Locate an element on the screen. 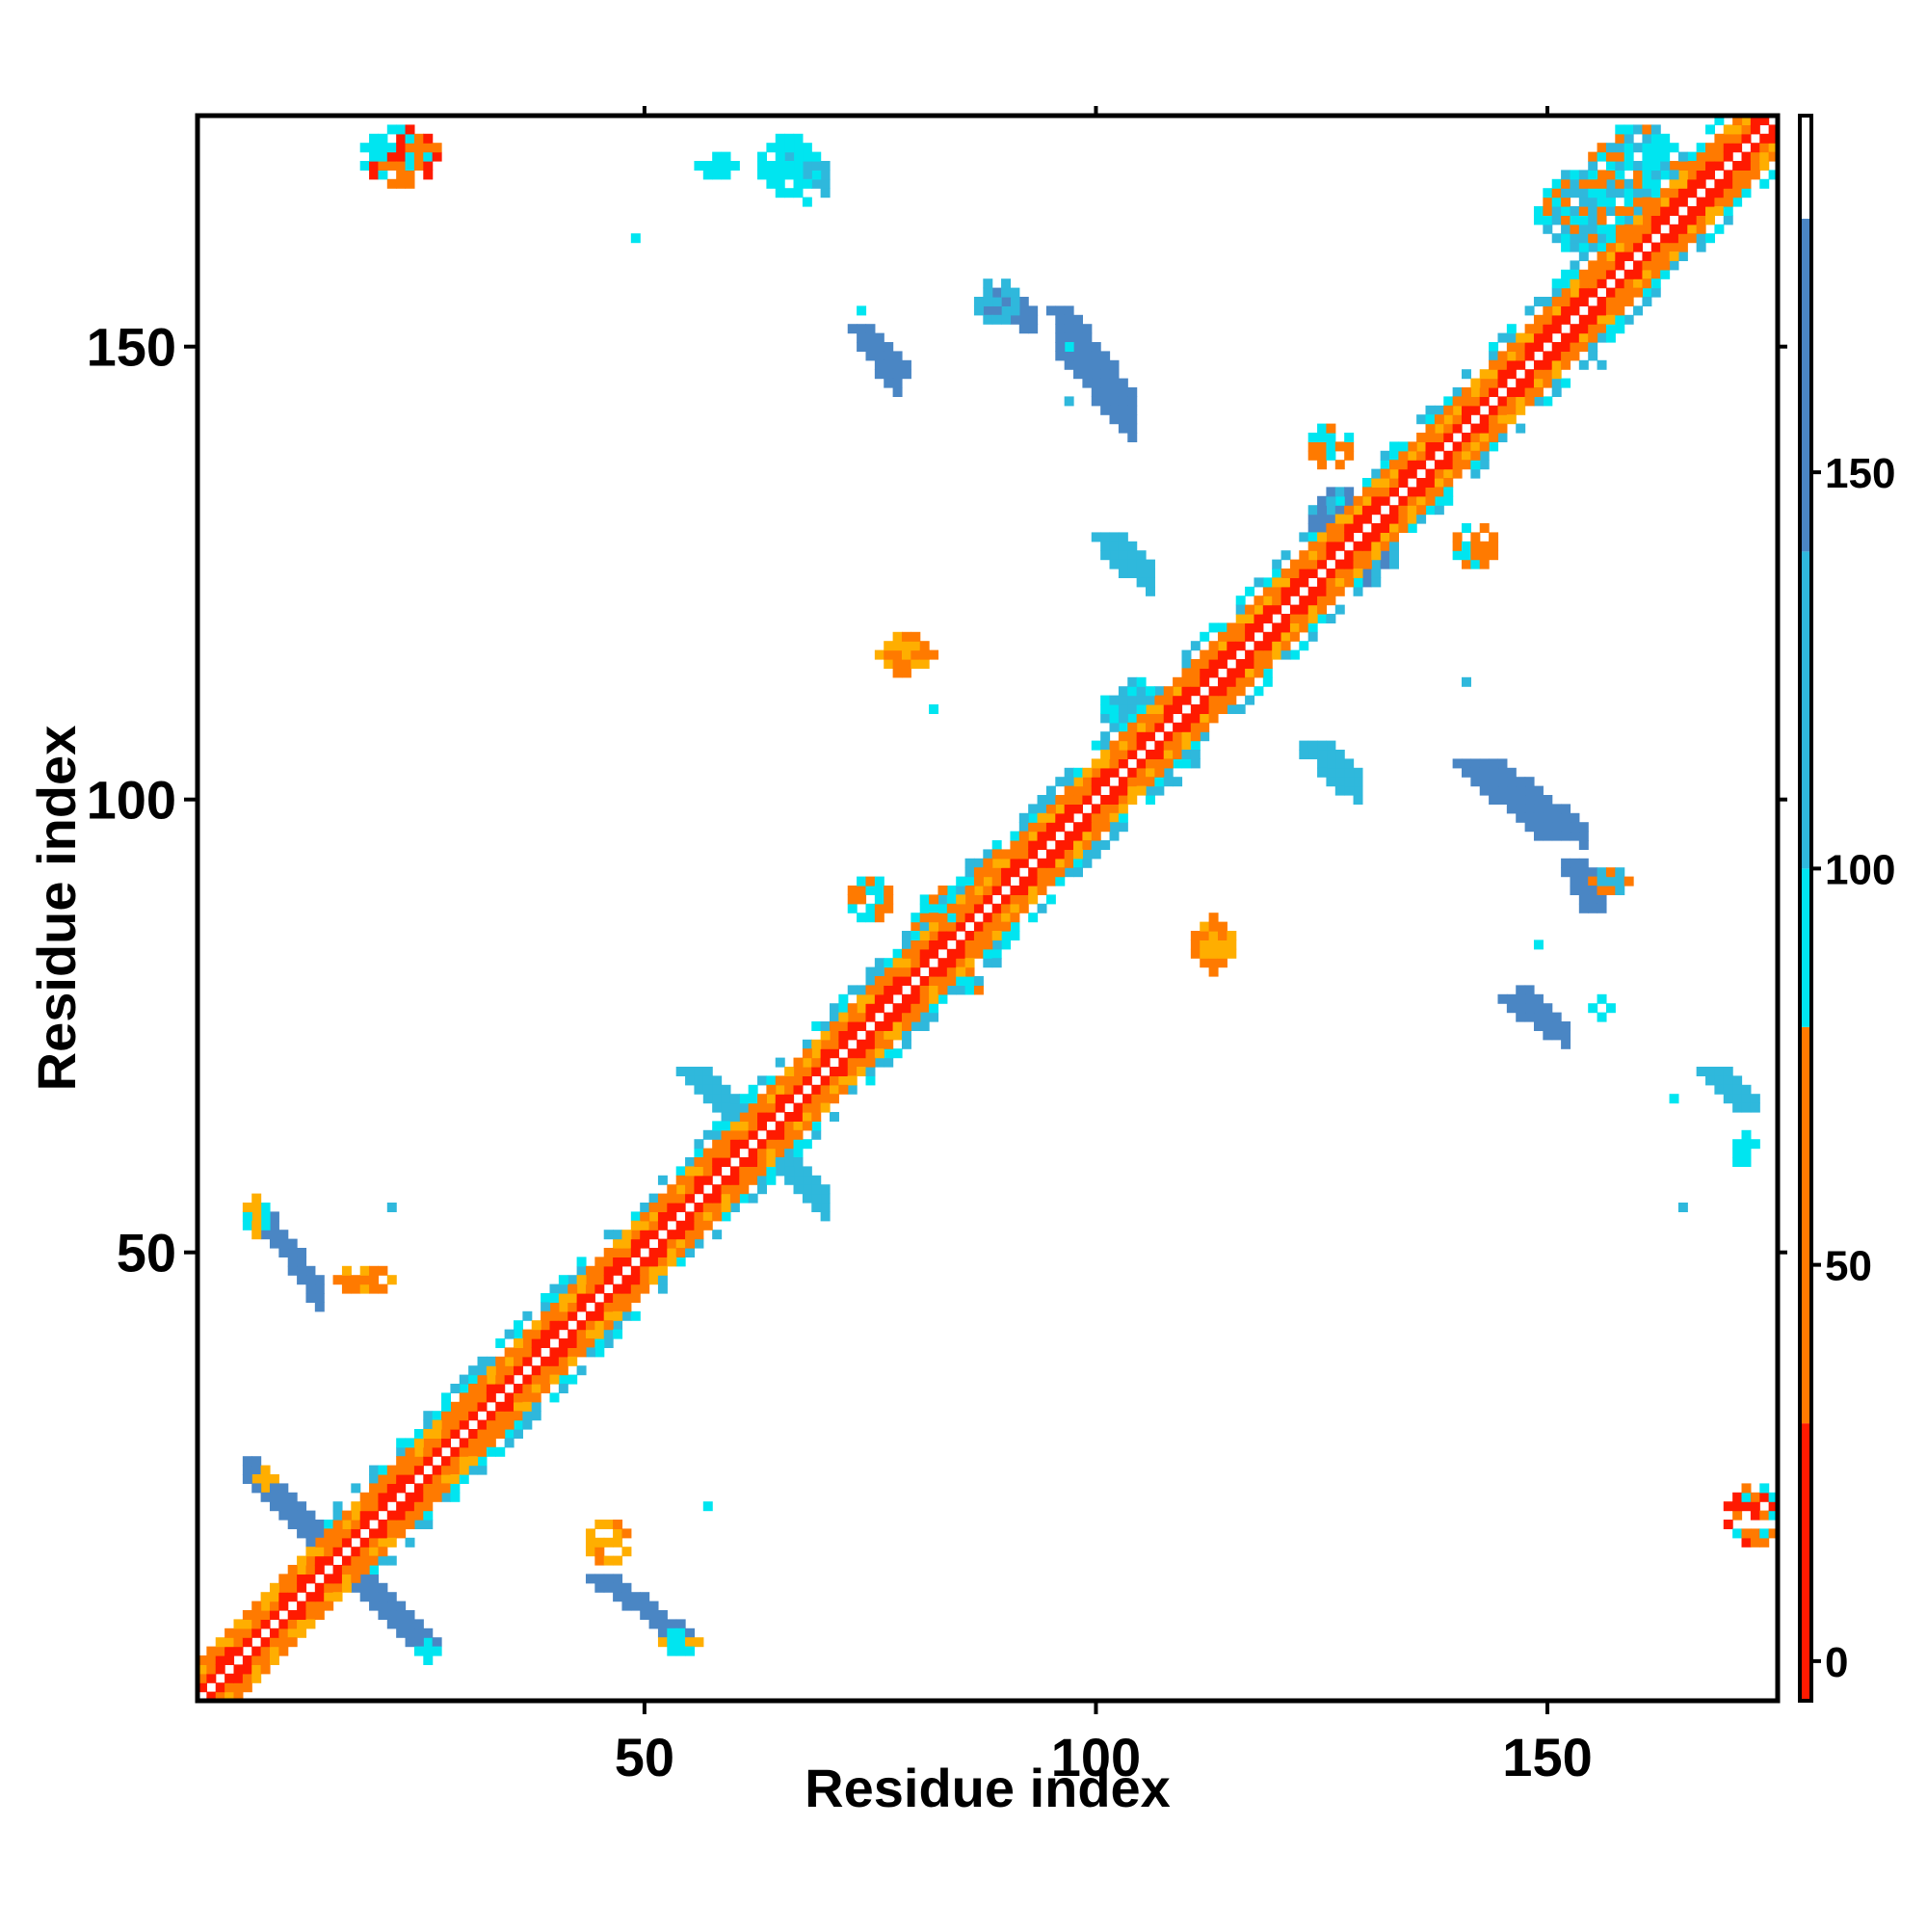 The width and height of the screenshot is (1927, 1932). colorbar-band is located at coordinates (1805, 947).